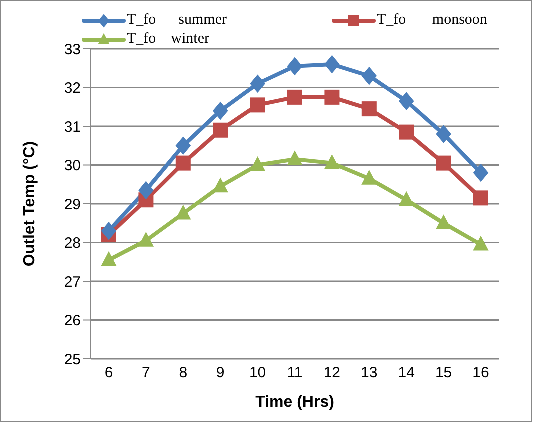  Describe the element at coordinates (295, 402) in the screenshot. I see `x-axis-title: Time (Hrs)` at that location.